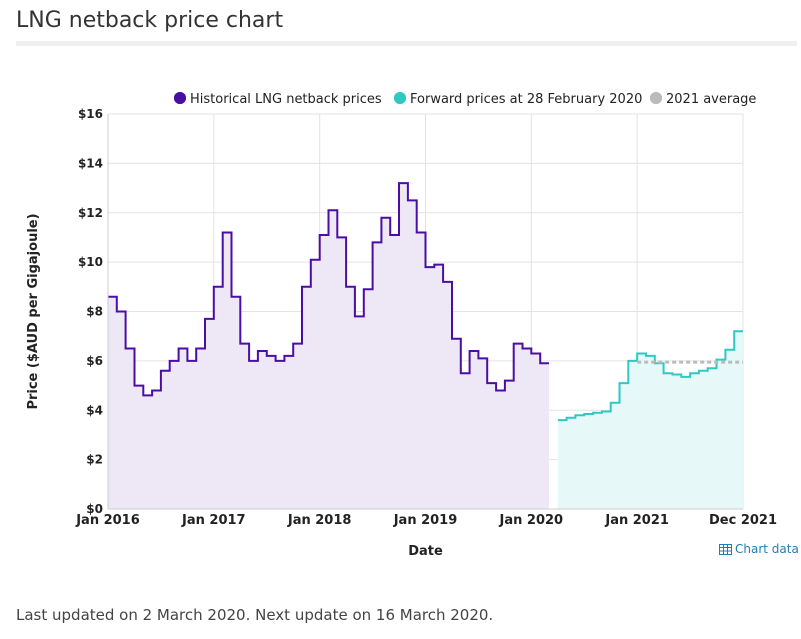 The width and height of the screenshot is (801, 639). I want to click on chart-data-button: Chart data, so click(759, 549).